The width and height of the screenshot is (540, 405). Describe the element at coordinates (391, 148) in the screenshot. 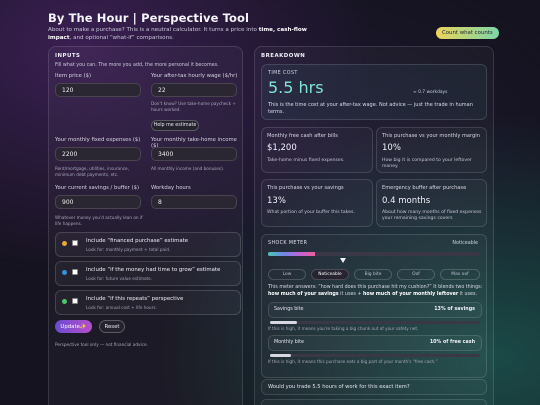

I see `margin-value: 10%` at that location.